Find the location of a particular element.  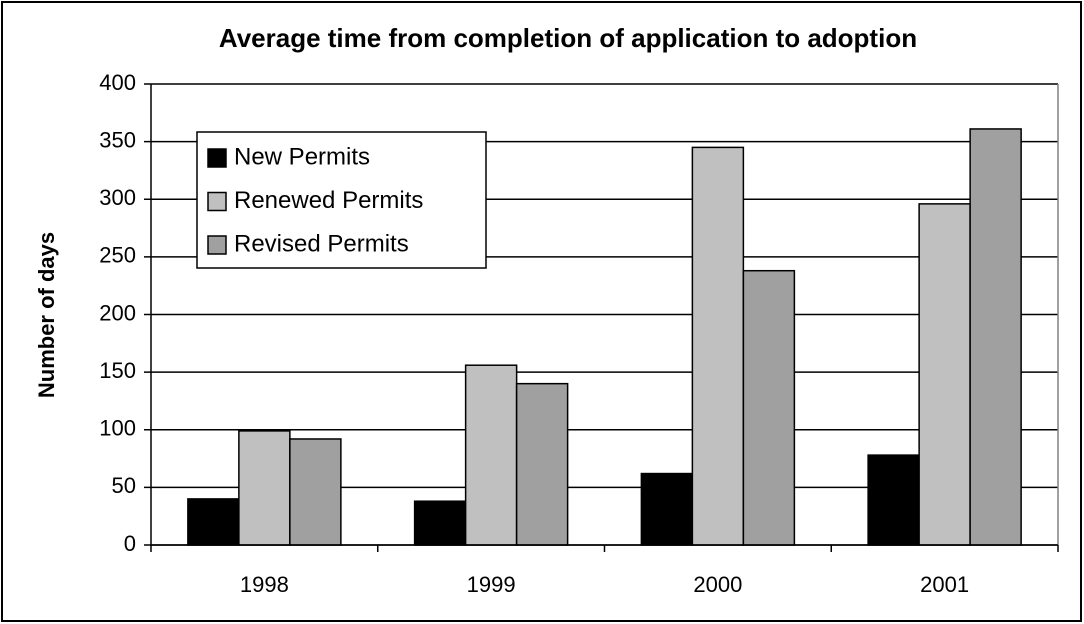

y-tick-label: 100 is located at coordinates (117, 428).